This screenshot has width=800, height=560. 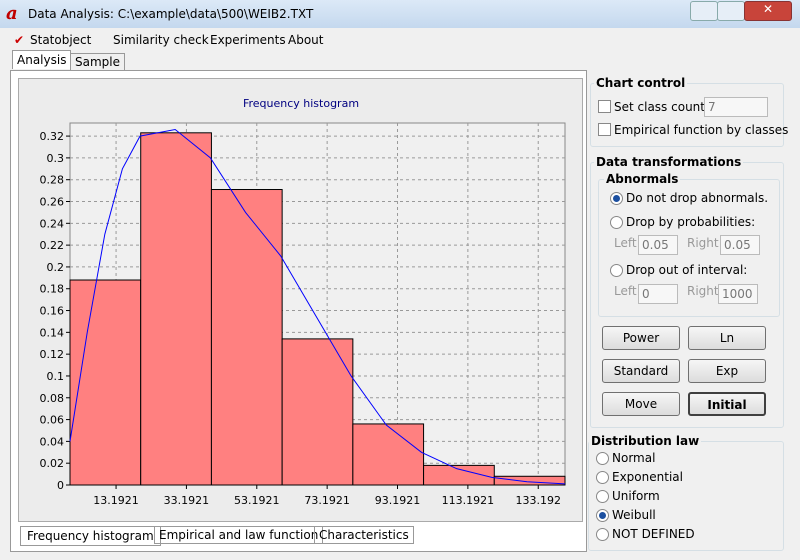 I want to click on tab: Characteristics, so click(x=364, y=535).